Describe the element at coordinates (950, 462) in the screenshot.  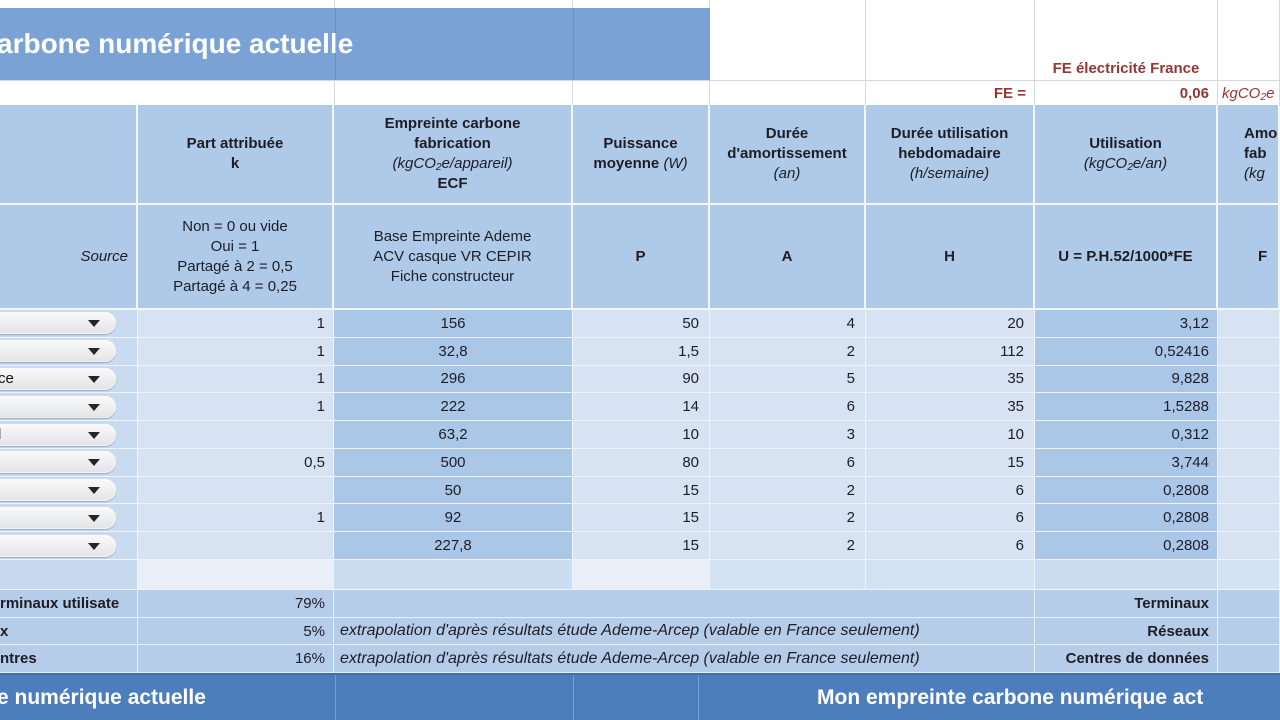
I see `cell-hebdomadaire: 15` at that location.